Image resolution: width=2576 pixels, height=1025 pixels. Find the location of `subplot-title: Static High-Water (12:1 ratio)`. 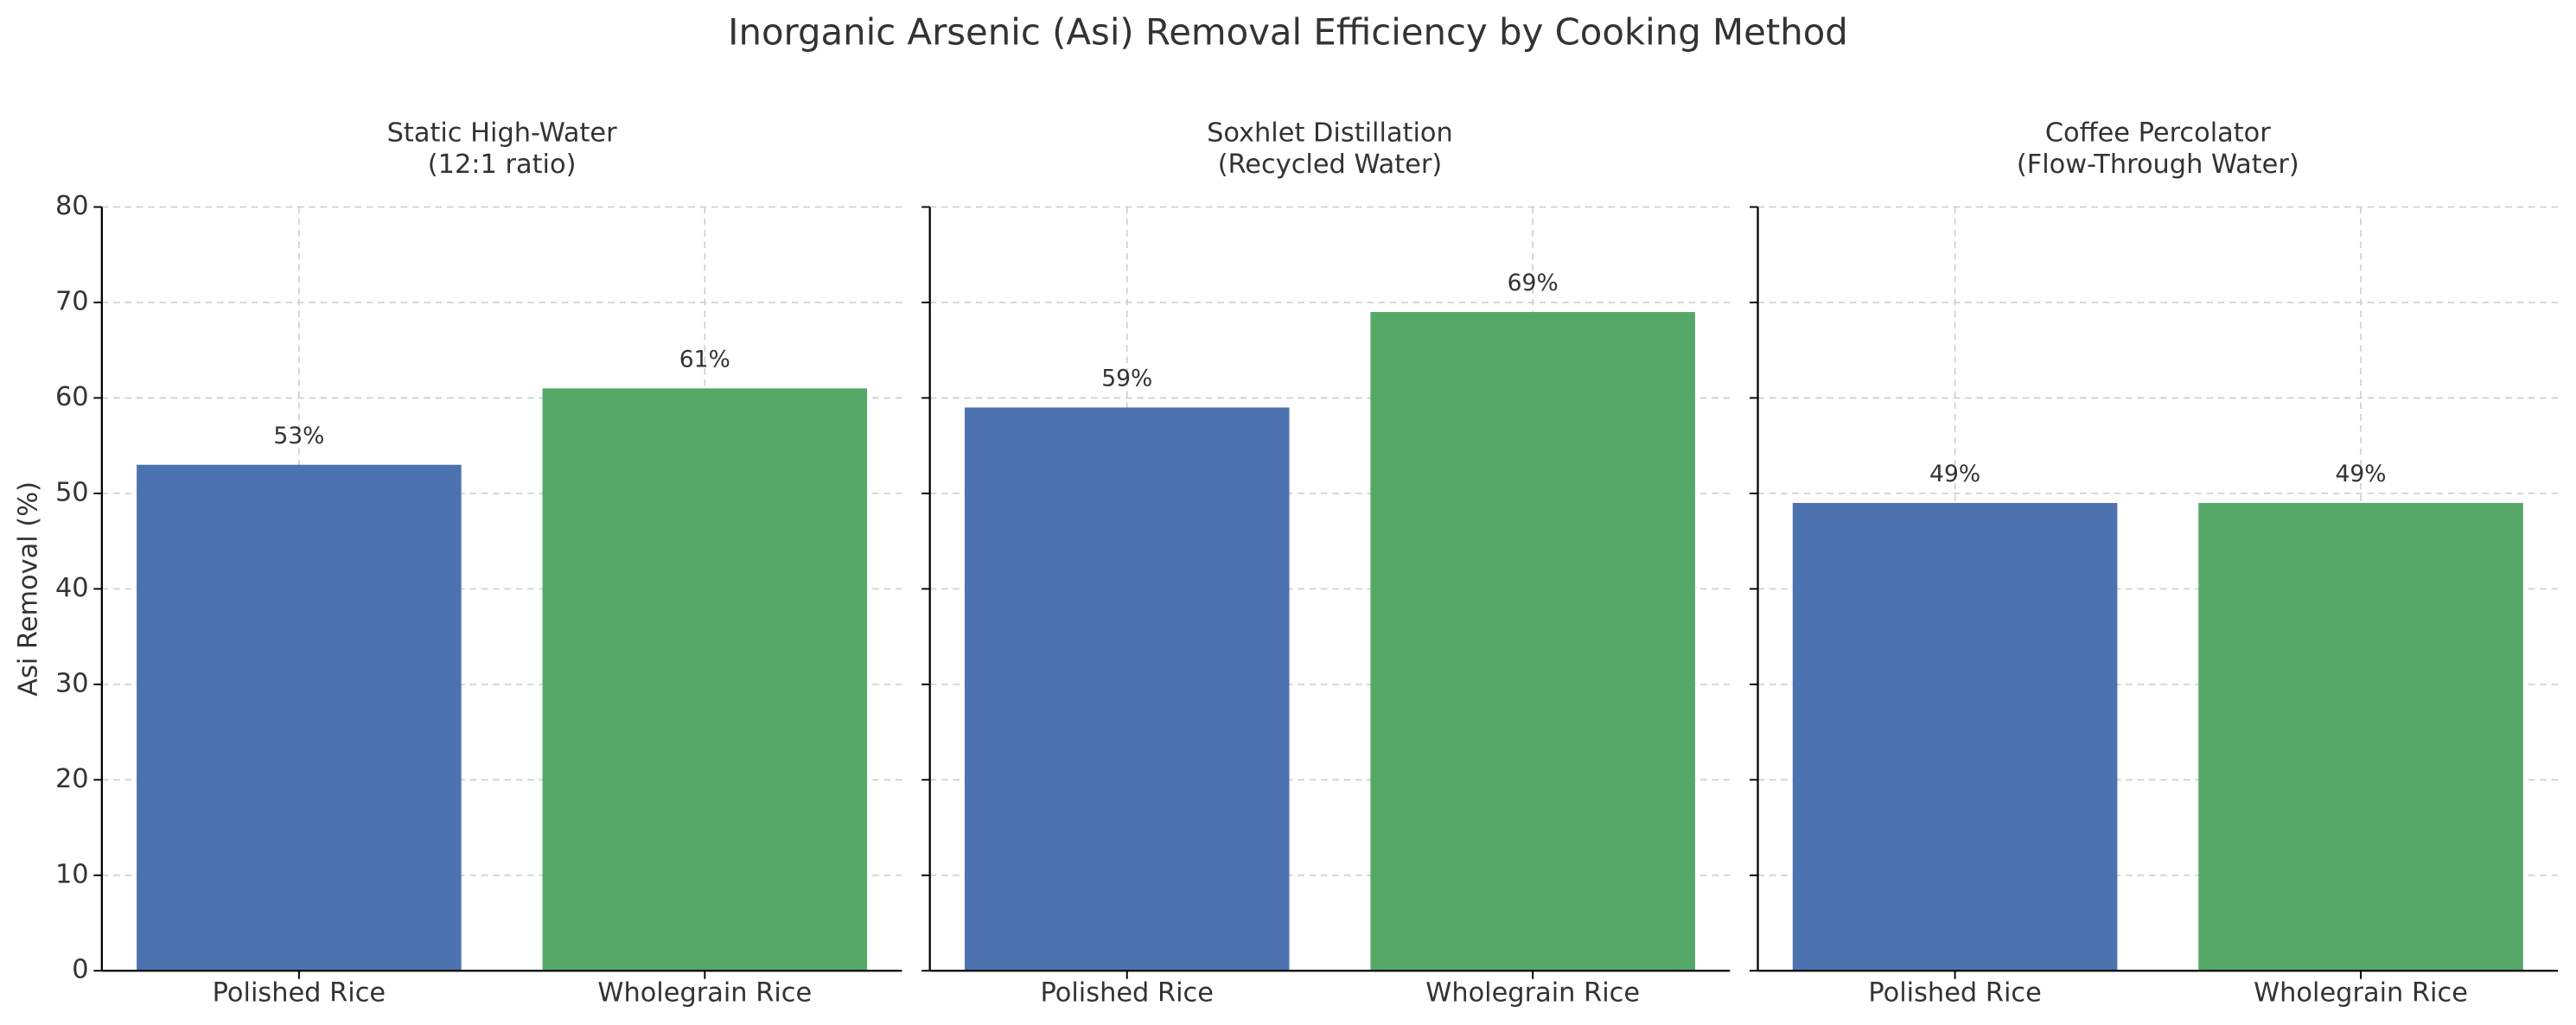

subplot-title: Static High-Water (12:1 ratio) is located at coordinates (502, 148).